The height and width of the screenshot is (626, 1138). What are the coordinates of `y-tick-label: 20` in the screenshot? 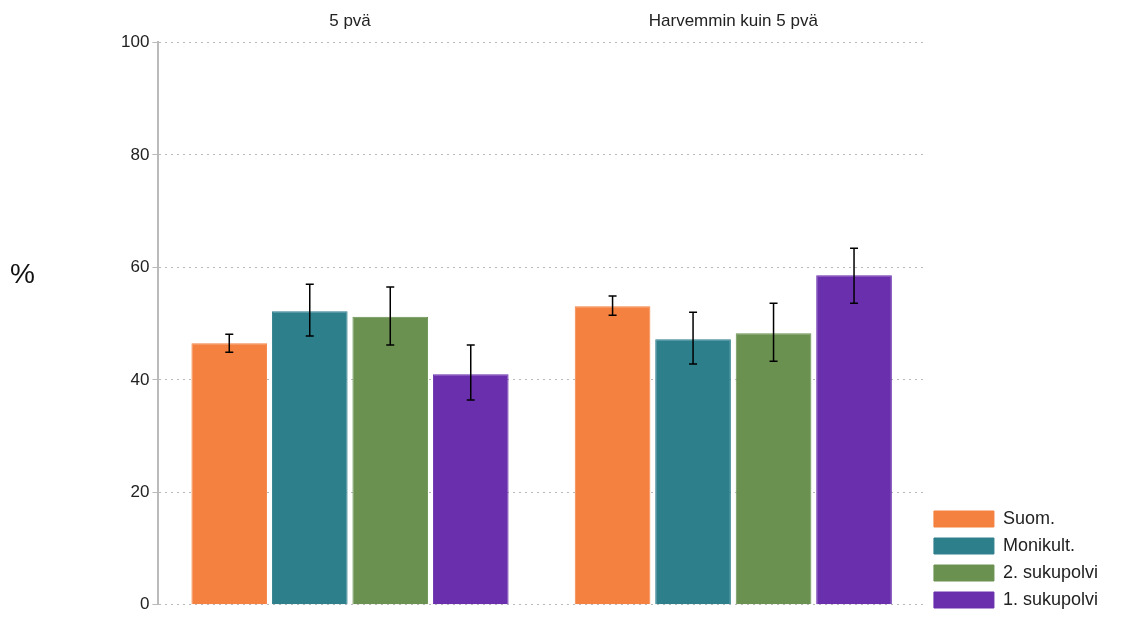 It's located at (140, 492).